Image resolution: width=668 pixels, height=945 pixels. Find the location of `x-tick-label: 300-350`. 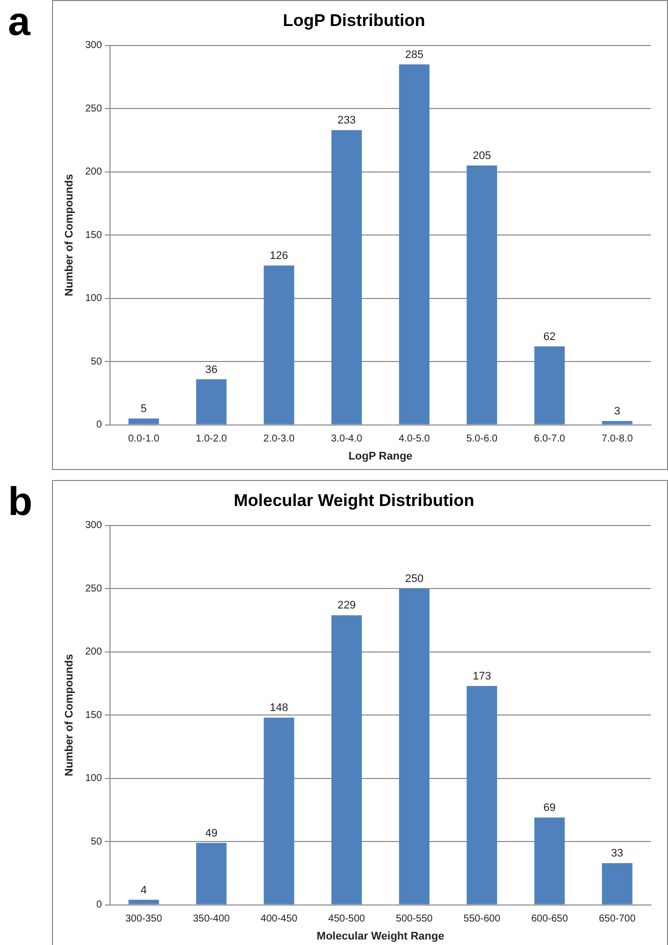

x-tick-label: 300-350 is located at coordinates (143, 919).